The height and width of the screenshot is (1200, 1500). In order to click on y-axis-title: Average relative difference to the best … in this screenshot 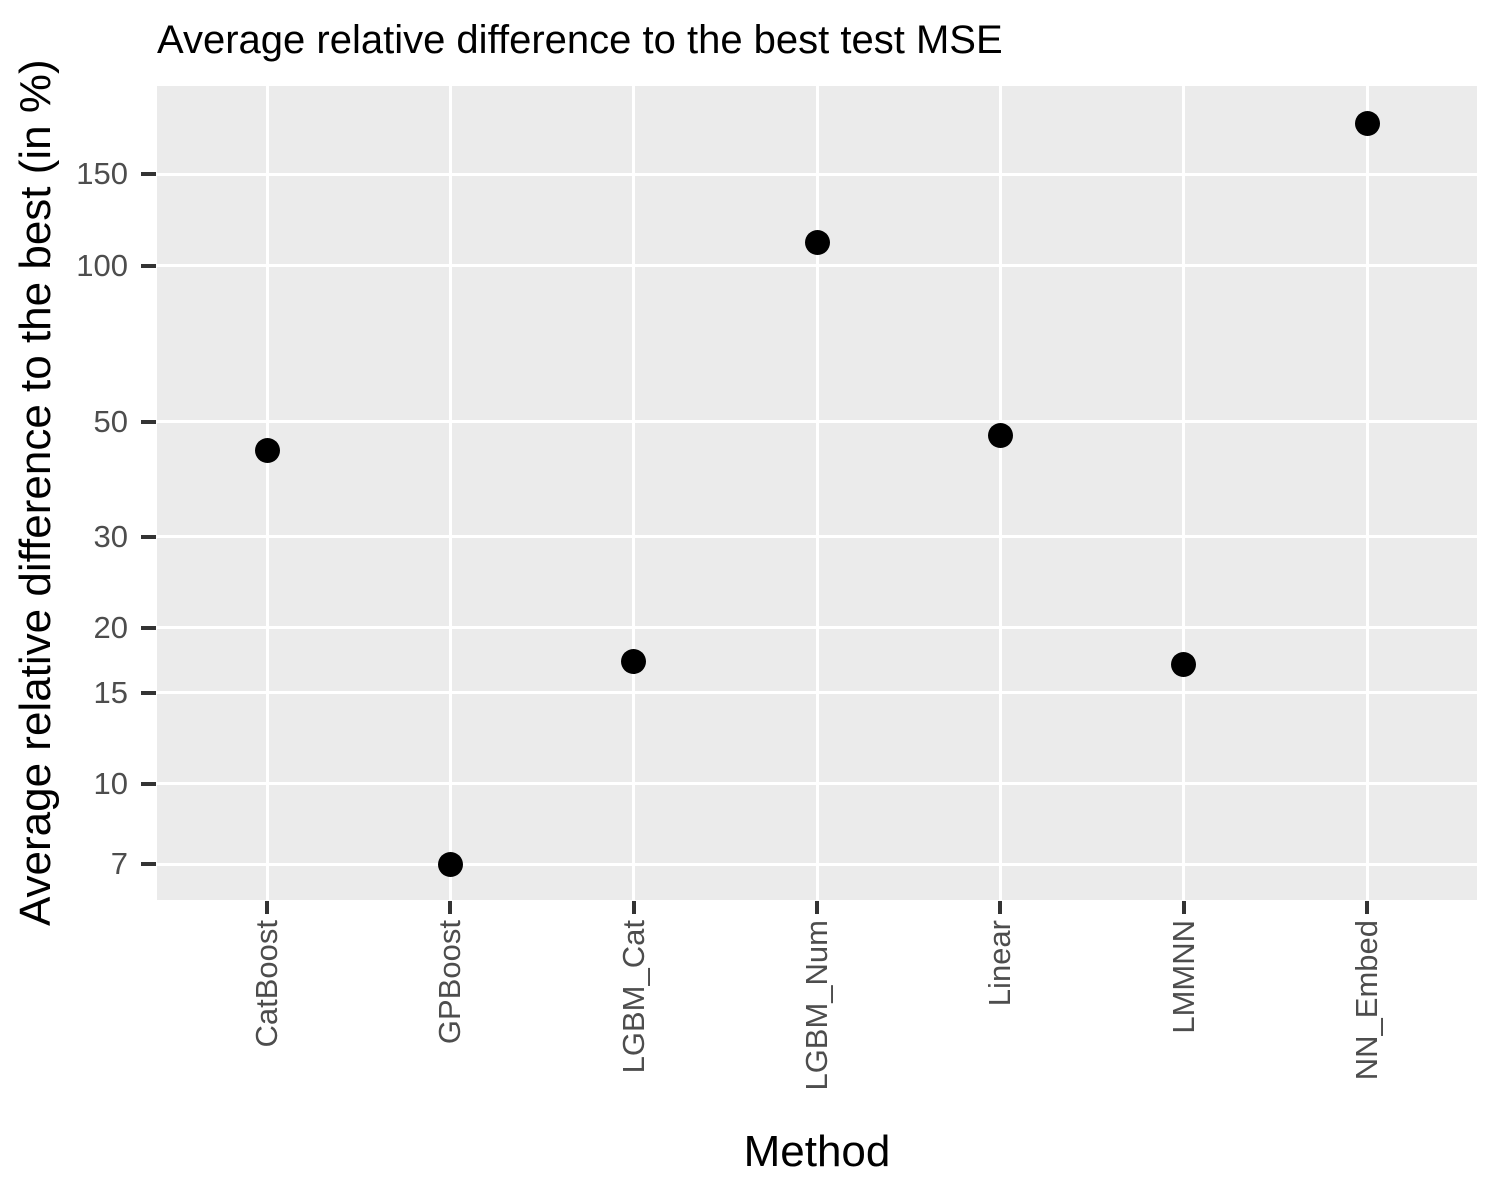, I will do `click(35, 493)`.